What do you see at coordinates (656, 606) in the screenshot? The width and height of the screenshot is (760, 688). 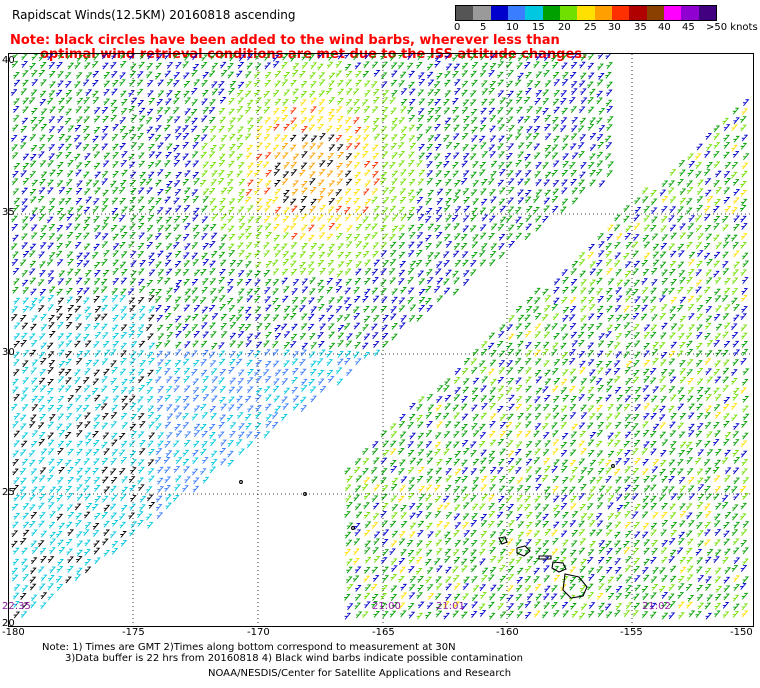 I see `time-label-21-02: 21:02` at bounding box center [656, 606].